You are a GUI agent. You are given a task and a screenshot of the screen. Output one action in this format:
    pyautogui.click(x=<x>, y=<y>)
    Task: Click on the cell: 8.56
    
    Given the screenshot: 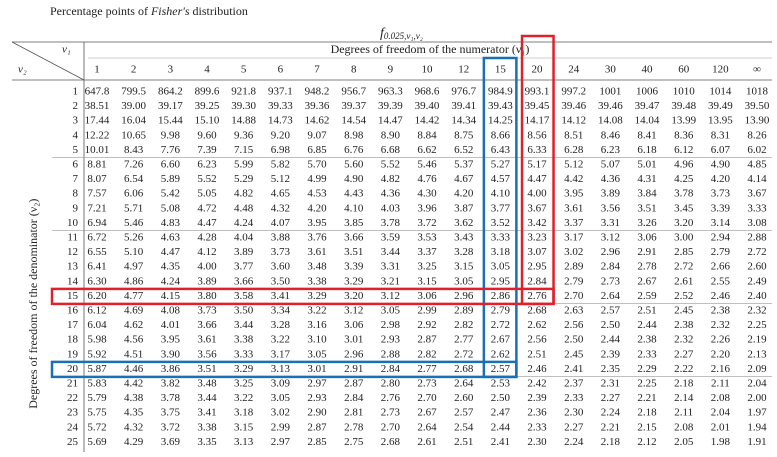 What is the action you would take?
    pyautogui.click(x=537, y=135)
    